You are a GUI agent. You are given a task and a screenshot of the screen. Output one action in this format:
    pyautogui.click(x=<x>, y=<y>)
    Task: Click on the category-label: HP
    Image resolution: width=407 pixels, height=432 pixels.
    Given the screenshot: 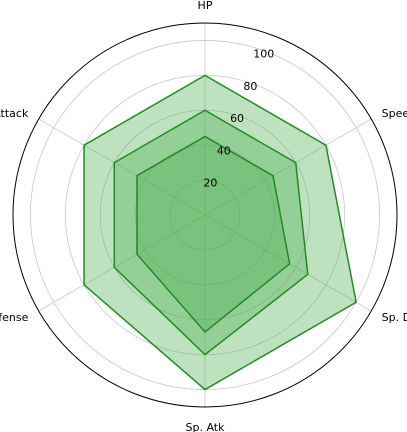 What is the action you would take?
    pyautogui.click(x=205, y=6)
    